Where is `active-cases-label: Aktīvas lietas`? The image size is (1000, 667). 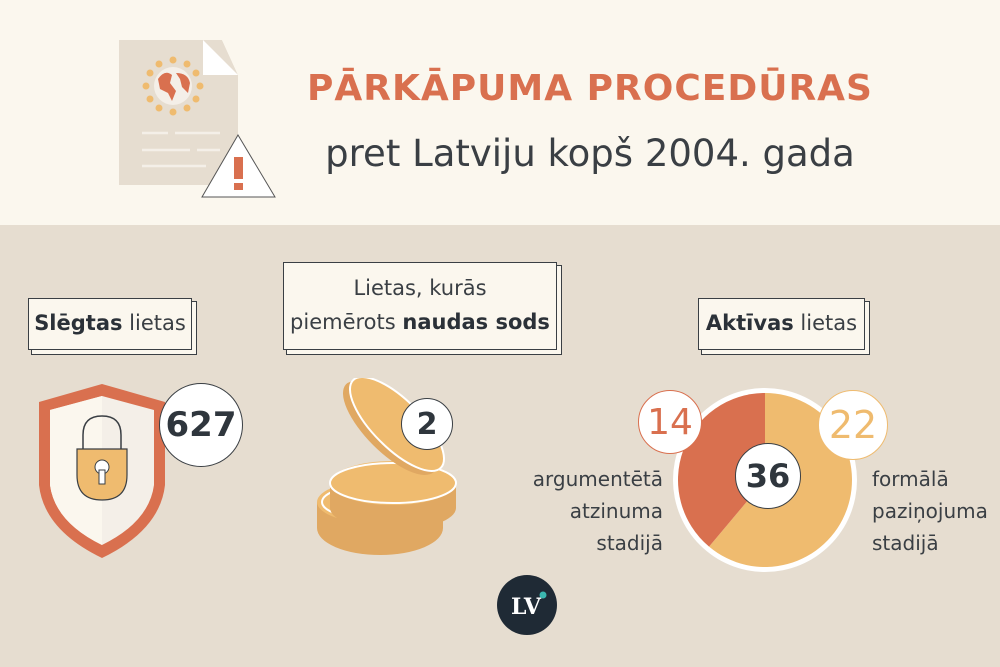 active-cases-label: Aktīvas lietas is located at coordinates (781, 324).